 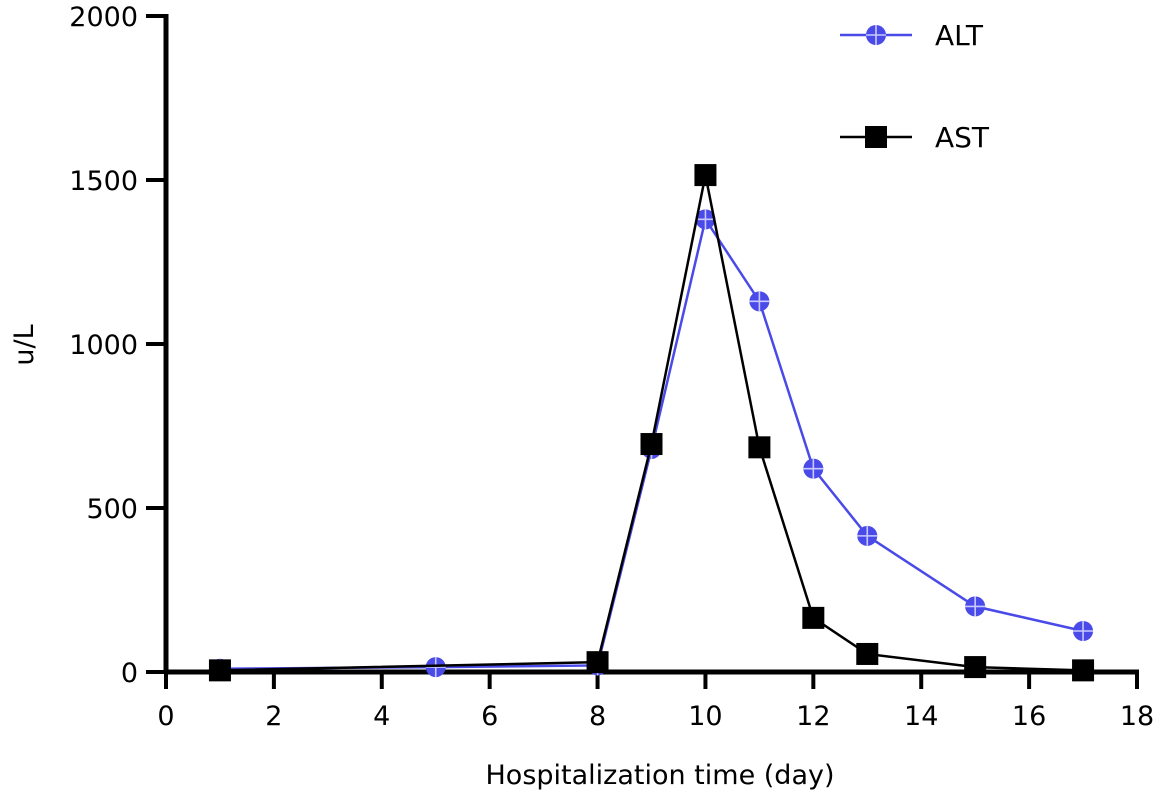 What do you see at coordinates (959, 35) in the screenshot?
I see `legend-label-alt: ALT` at bounding box center [959, 35].